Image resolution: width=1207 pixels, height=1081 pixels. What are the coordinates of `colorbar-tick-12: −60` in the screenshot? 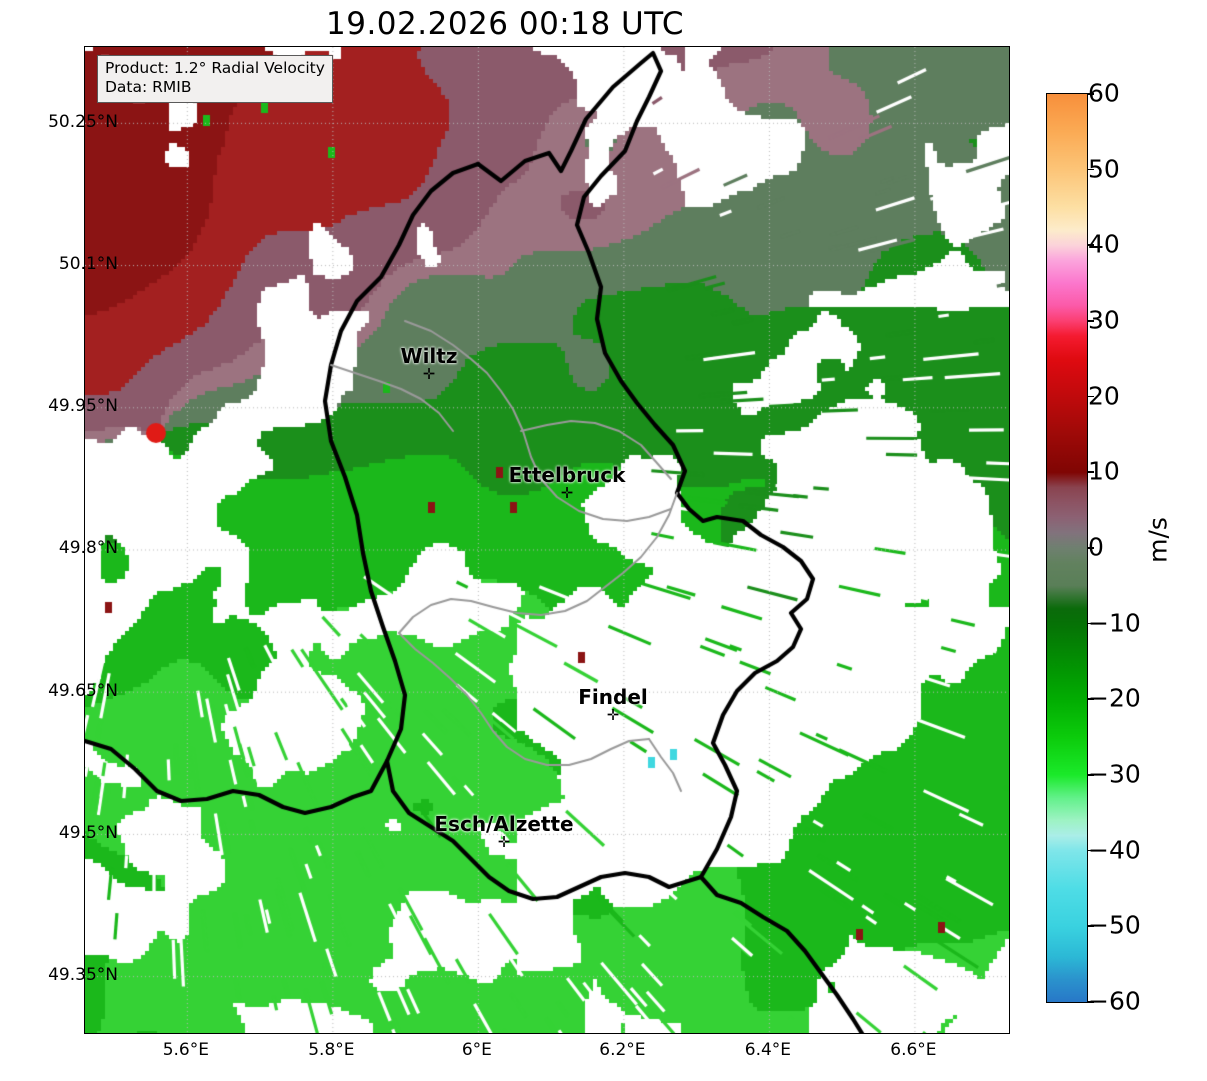 It's located at (1114, 1001).